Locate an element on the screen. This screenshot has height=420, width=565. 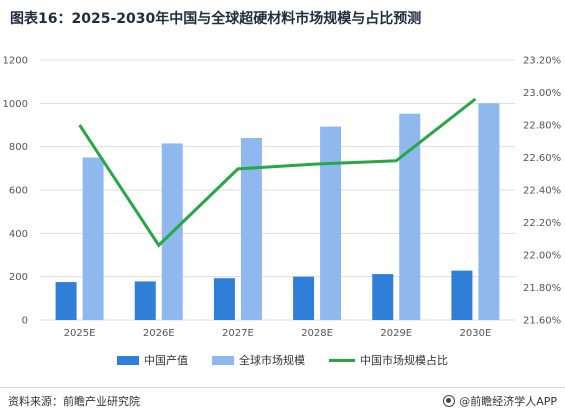
legend-swatch-global-market is located at coordinates (223, 360).